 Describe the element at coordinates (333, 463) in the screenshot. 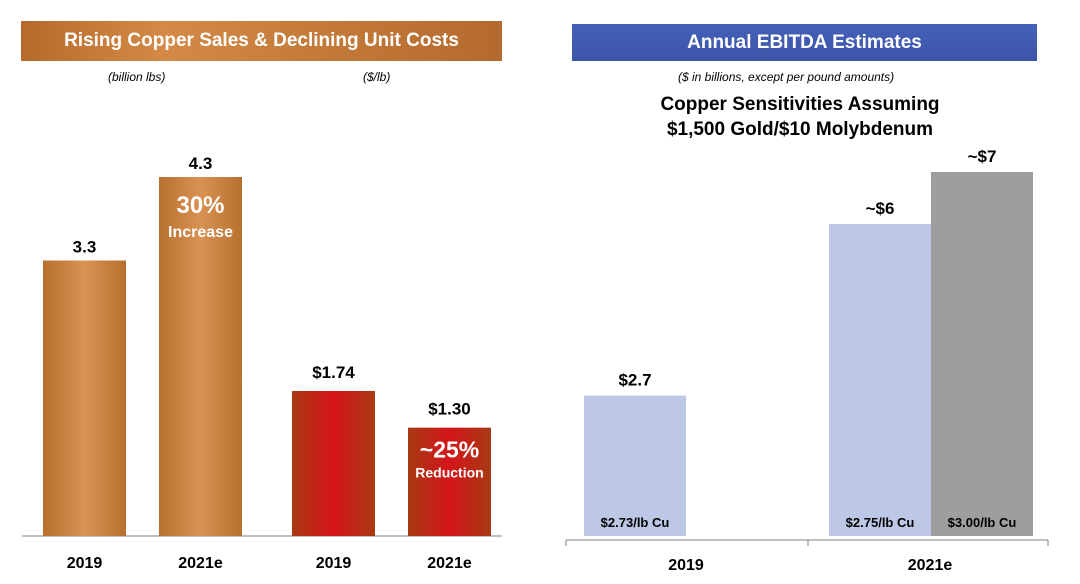

I see `cost-bar-2019` at that location.